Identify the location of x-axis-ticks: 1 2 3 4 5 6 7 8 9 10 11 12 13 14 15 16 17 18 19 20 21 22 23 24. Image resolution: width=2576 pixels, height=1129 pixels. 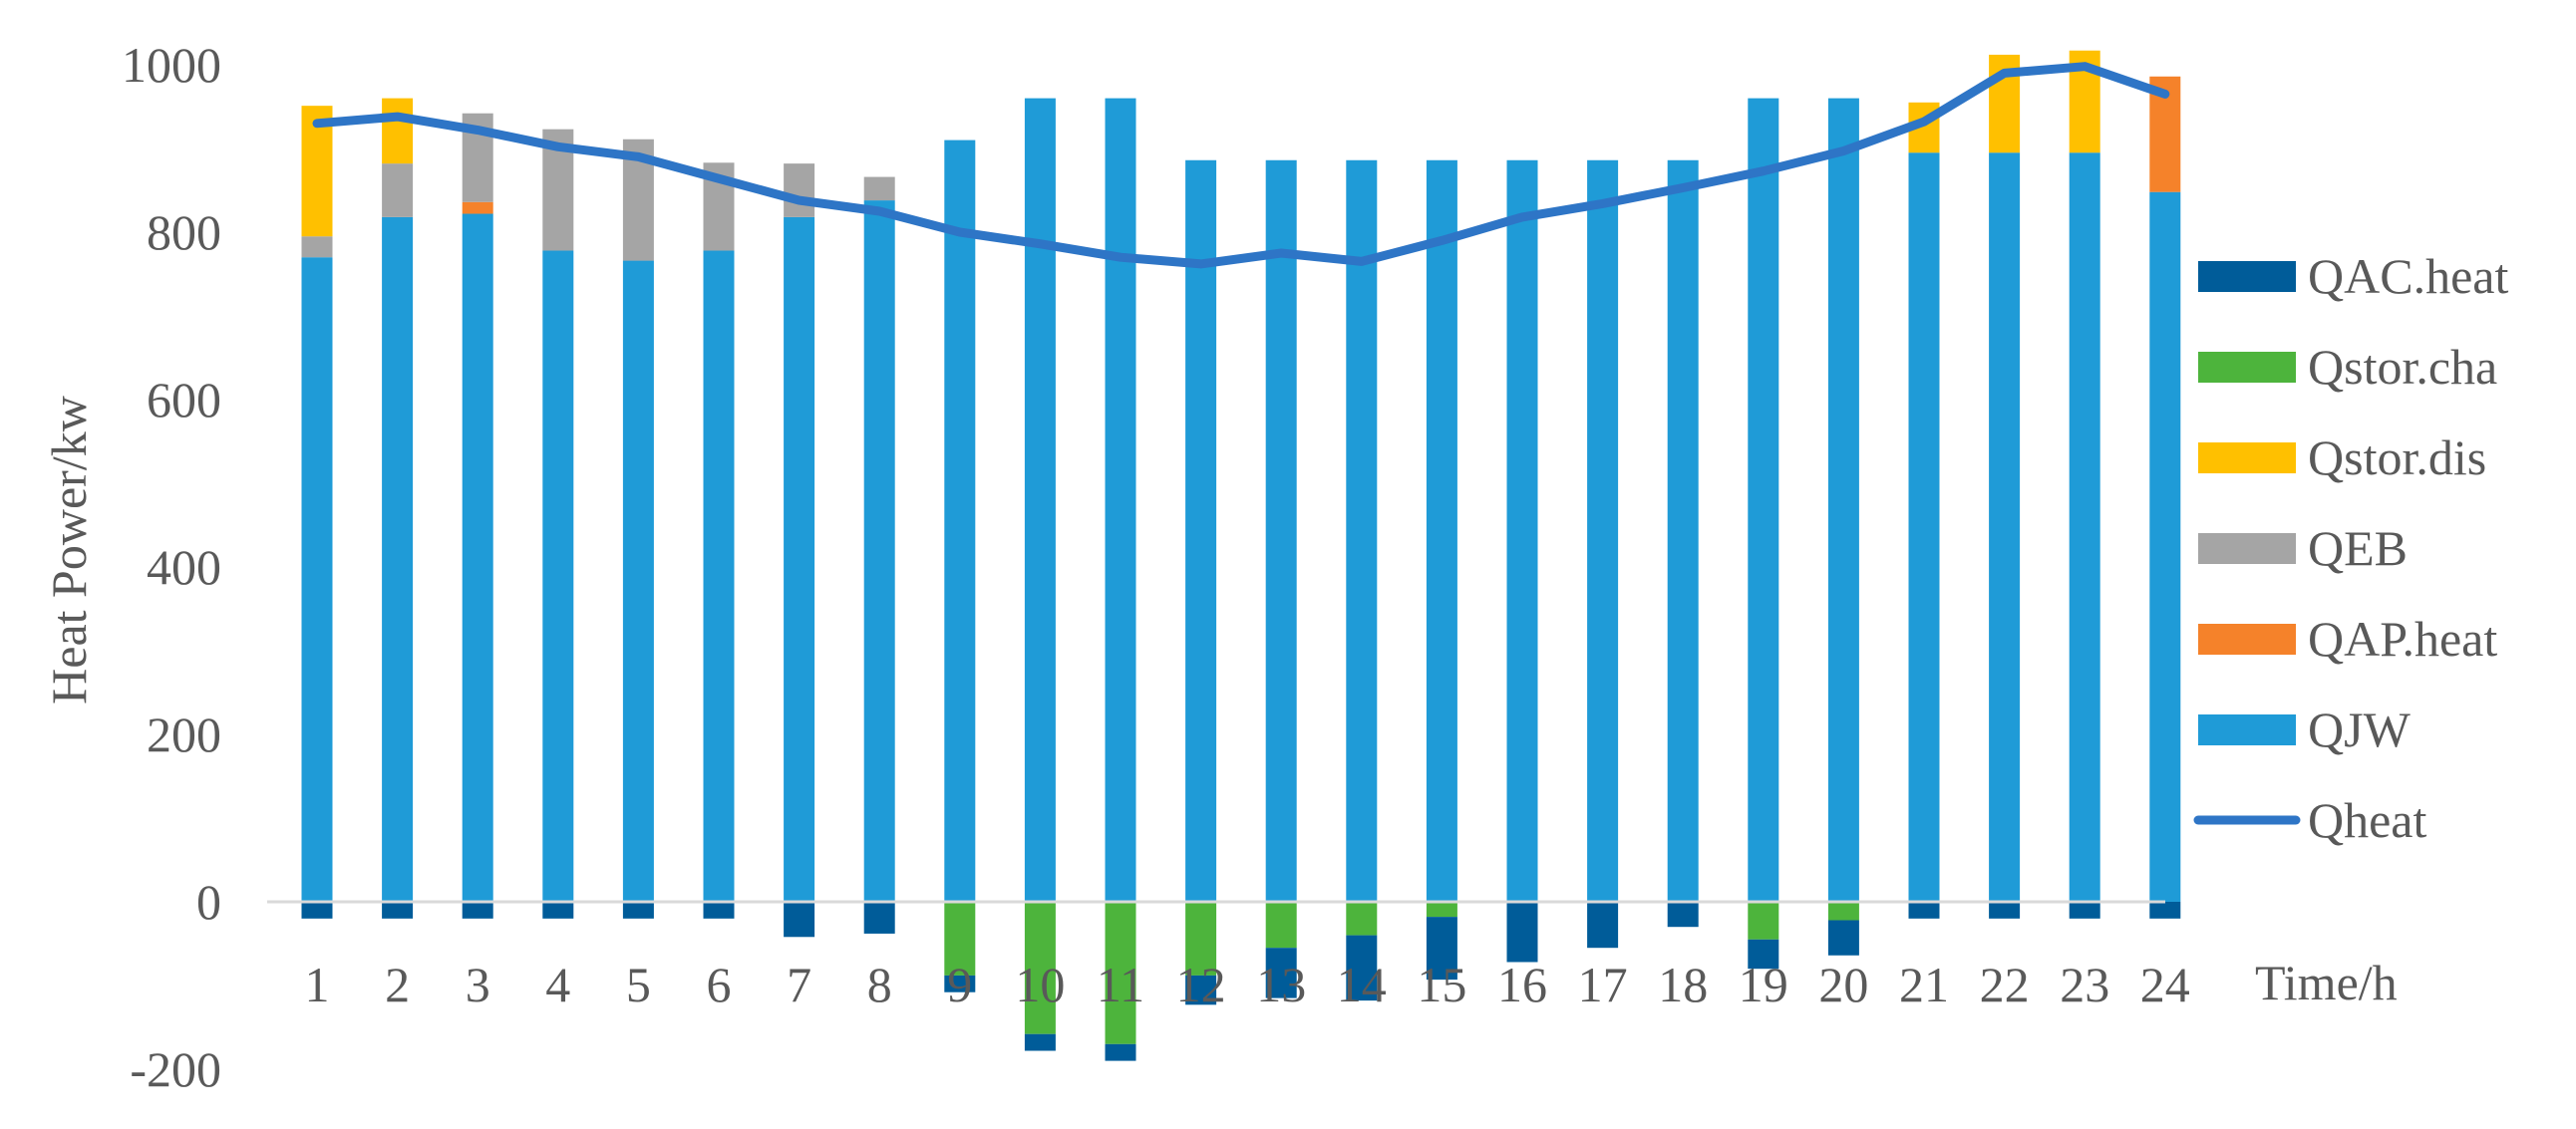
(1247, 984).